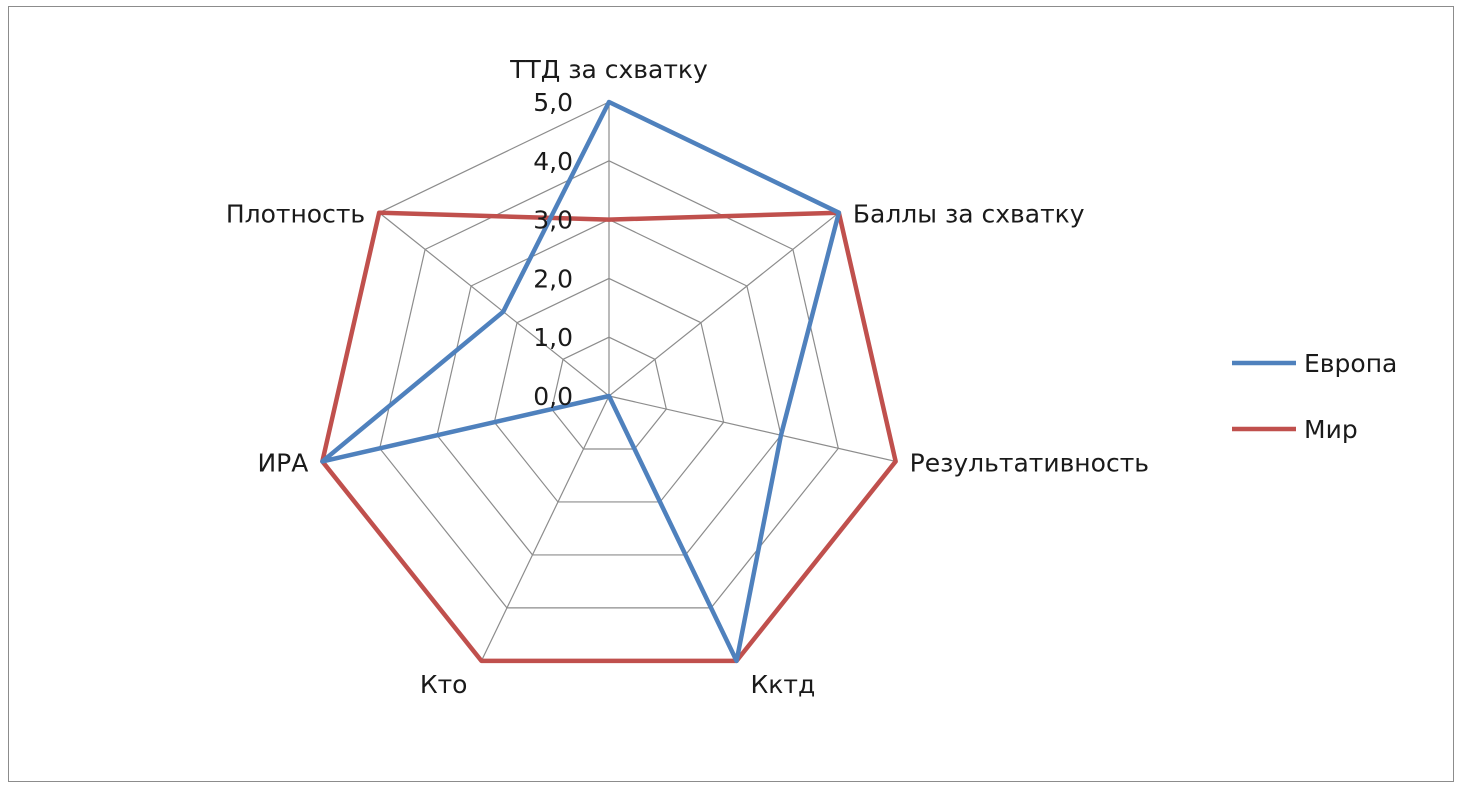 This screenshot has height=792, width=1460. Describe the element at coordinates (295, 214) in the screenshot. I see `axis-label: Плотность` at that location.